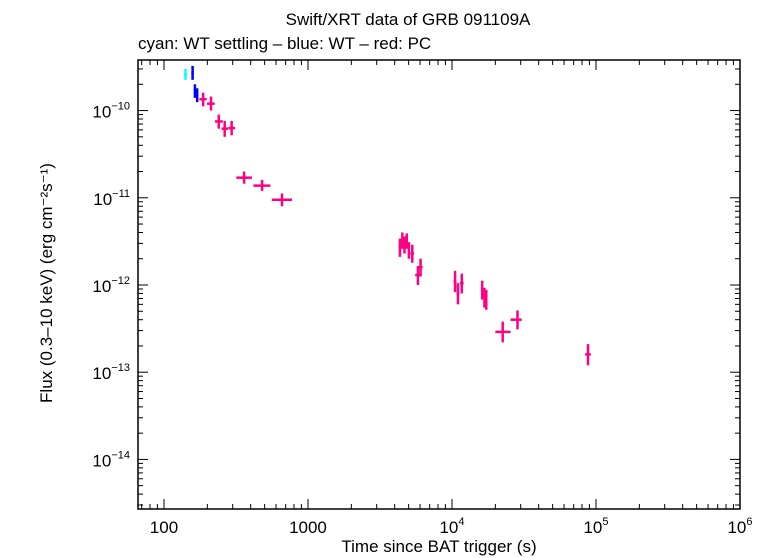  What do you see at coordinates (111, 198) in the screenshot?
I see `y-tick-label: 10−11` at bounding box center [111, 198].